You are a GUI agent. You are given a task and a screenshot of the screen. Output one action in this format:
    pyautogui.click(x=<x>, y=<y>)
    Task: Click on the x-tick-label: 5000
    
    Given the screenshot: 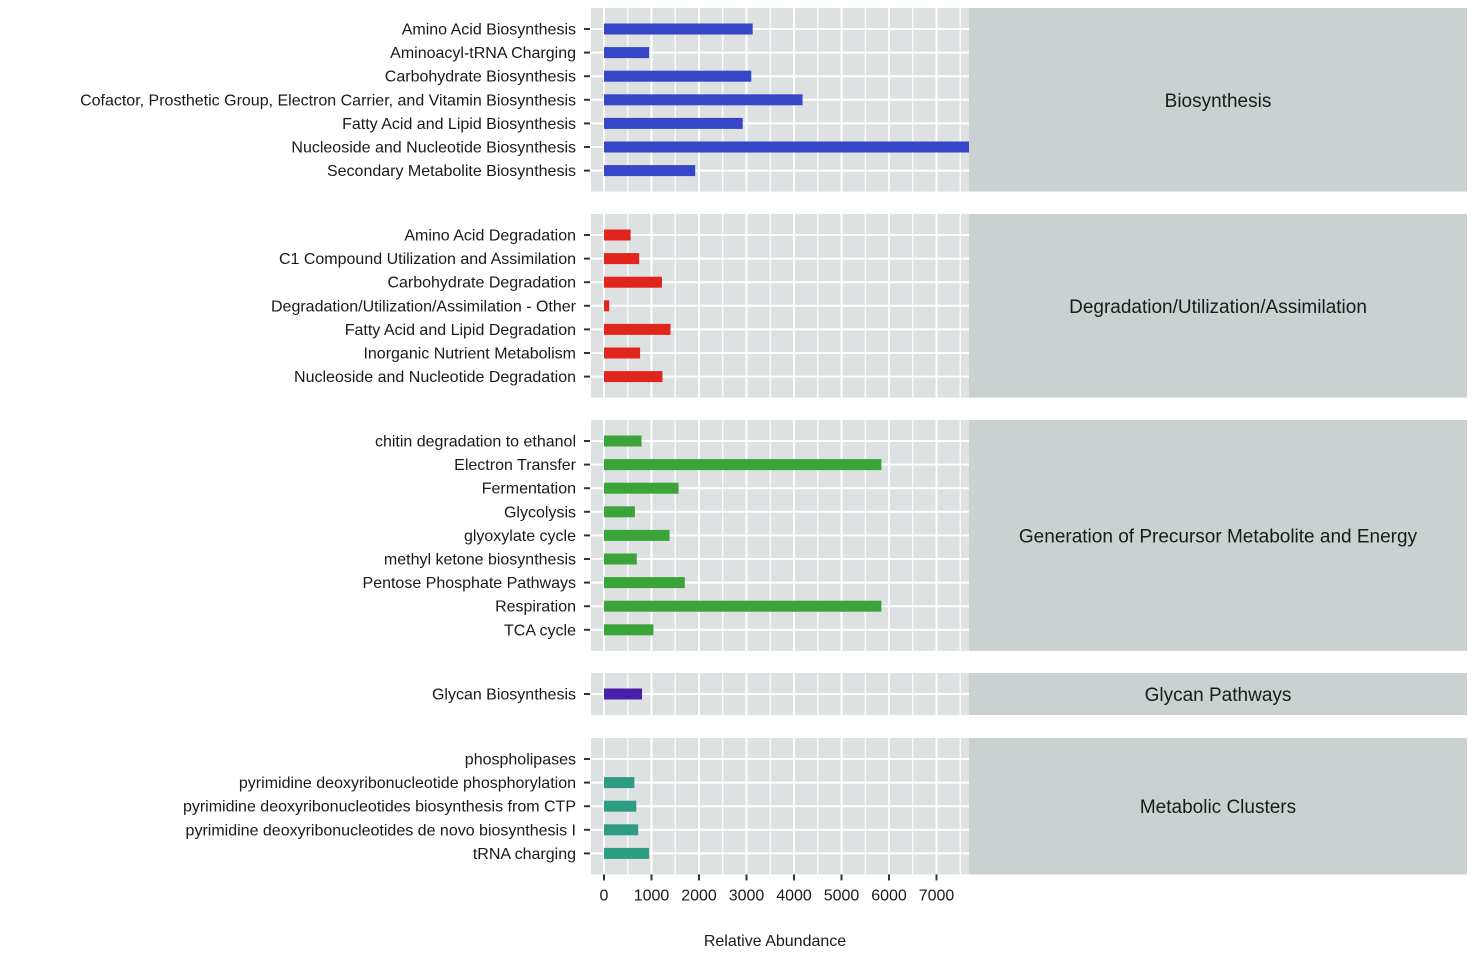 What is the action you would take?
    pyautogui.click(x=842, y=895)
    